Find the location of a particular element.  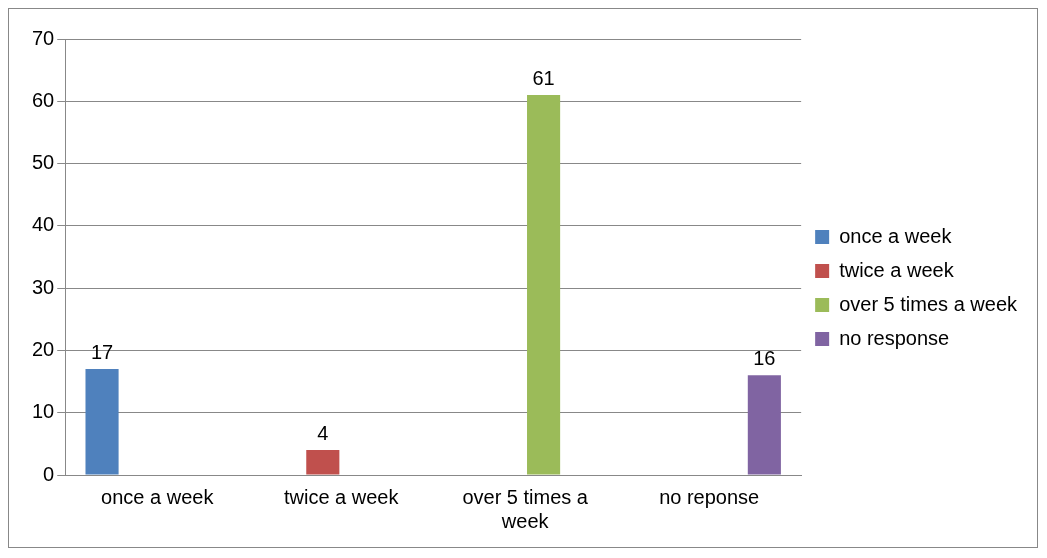

y-tick-label: 50 is located at coordinates (43, 162).